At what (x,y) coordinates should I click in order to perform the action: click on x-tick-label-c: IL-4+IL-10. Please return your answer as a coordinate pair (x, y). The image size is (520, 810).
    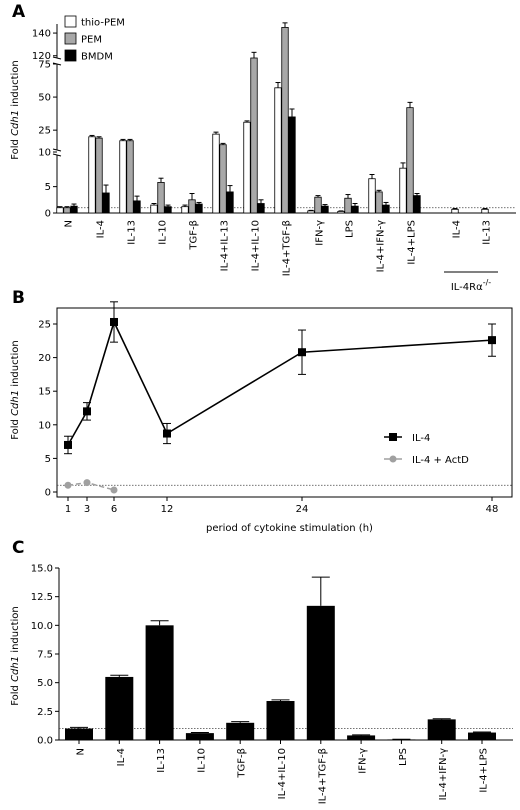
    Looking at the image, I should click on (282, 773).